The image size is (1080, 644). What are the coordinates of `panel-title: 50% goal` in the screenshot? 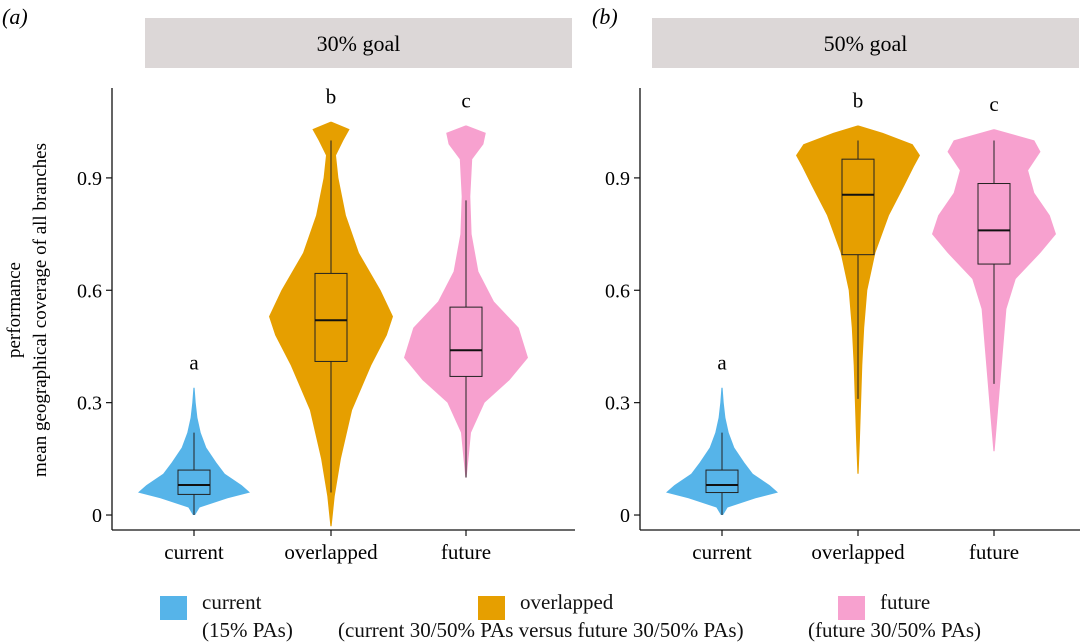 It's located at (866, 43).